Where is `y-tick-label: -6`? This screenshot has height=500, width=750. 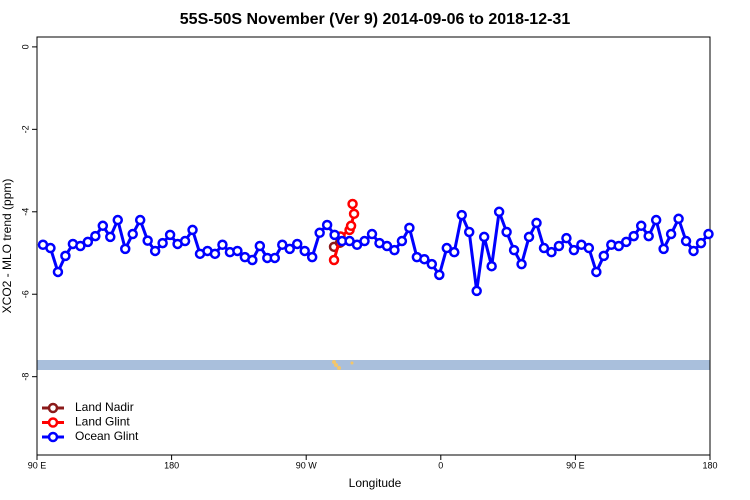 y-tick-label: -6 is located at coordinates (25, 294).